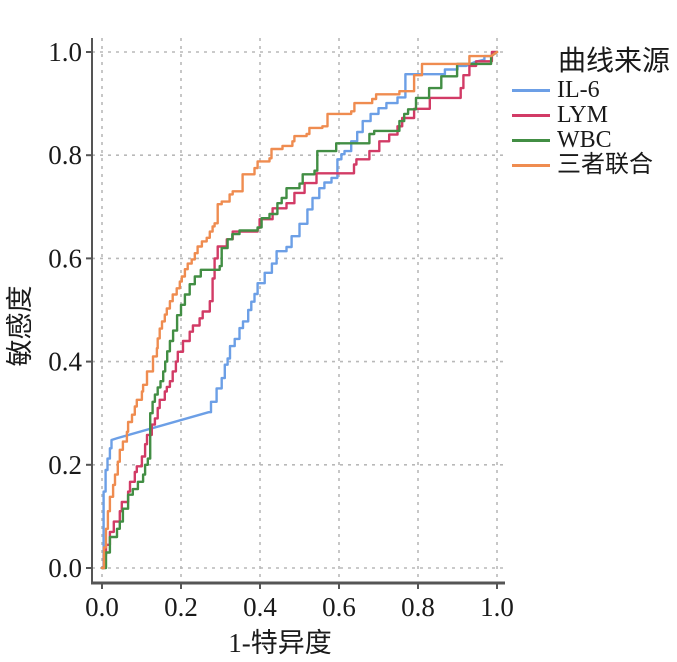 The height and width of the screenshot is (662, 677). I want to click on x-tick-label: 0.0, so click(102, 607).